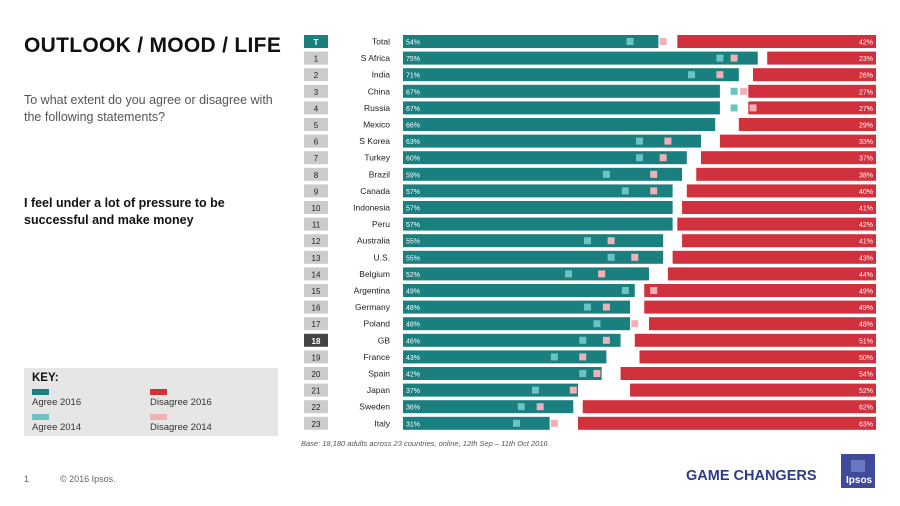  I want to click on row-index-label: 22, so click(316, 407).